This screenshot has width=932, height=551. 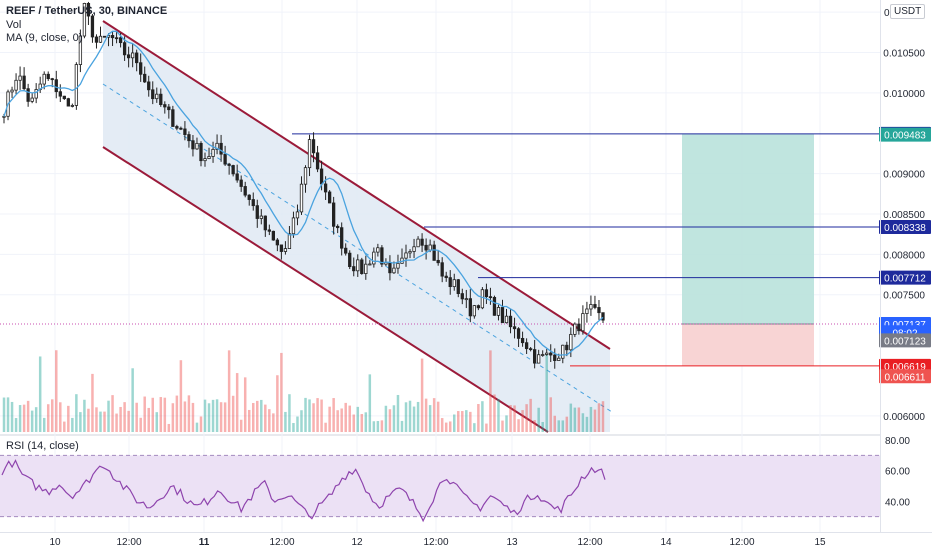 What do you see at coordinates (904, 94) in the screenshot?
I see `price-tick-label: 0.010000` at bounding box center [904, 94].